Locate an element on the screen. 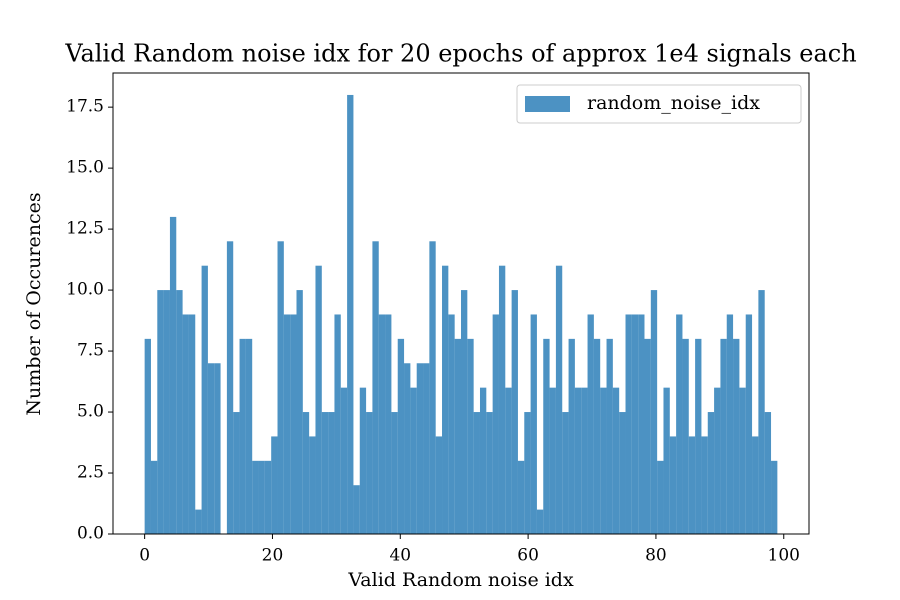 Image resolution: width=900 pixels, height=600 pixels. y-tick-label: 0.0 is located at coordinates (90, 534).